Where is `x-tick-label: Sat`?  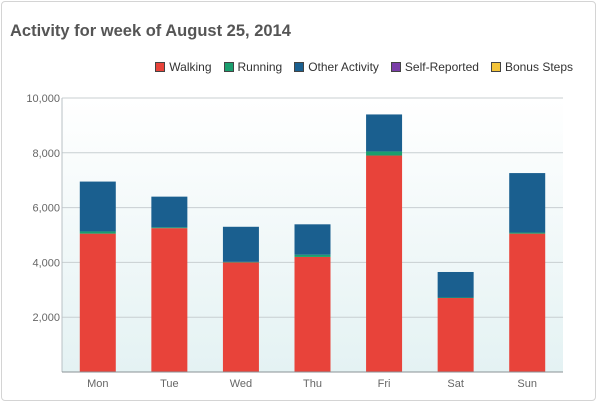 x-tick-label: Sat is located at coordinates (455, 384).